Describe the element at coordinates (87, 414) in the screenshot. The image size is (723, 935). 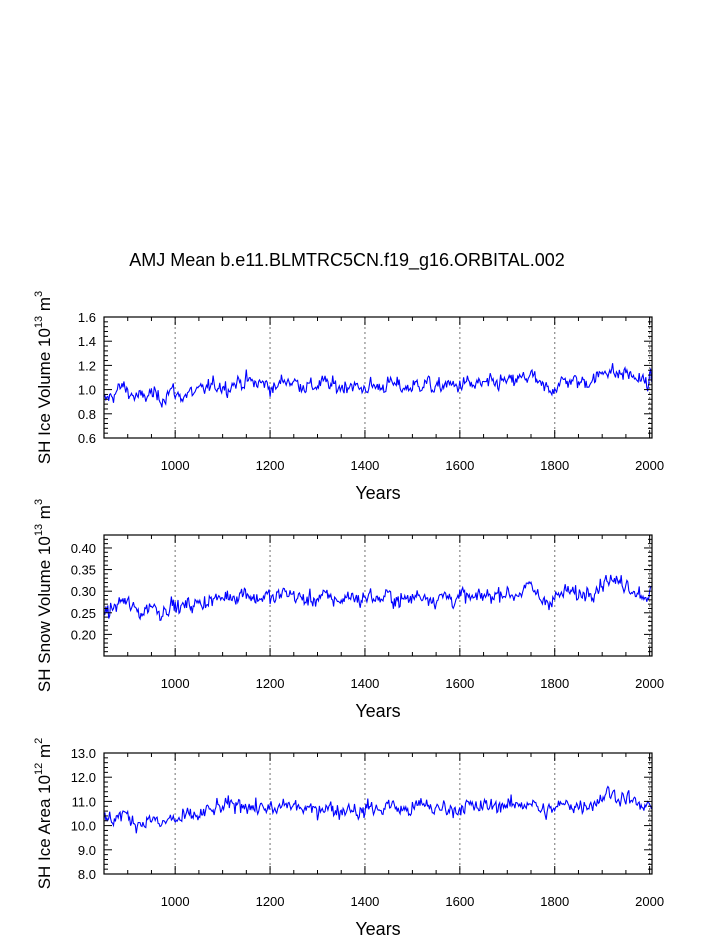
I see `y-tick-label-0.8: 0.8` at that location.